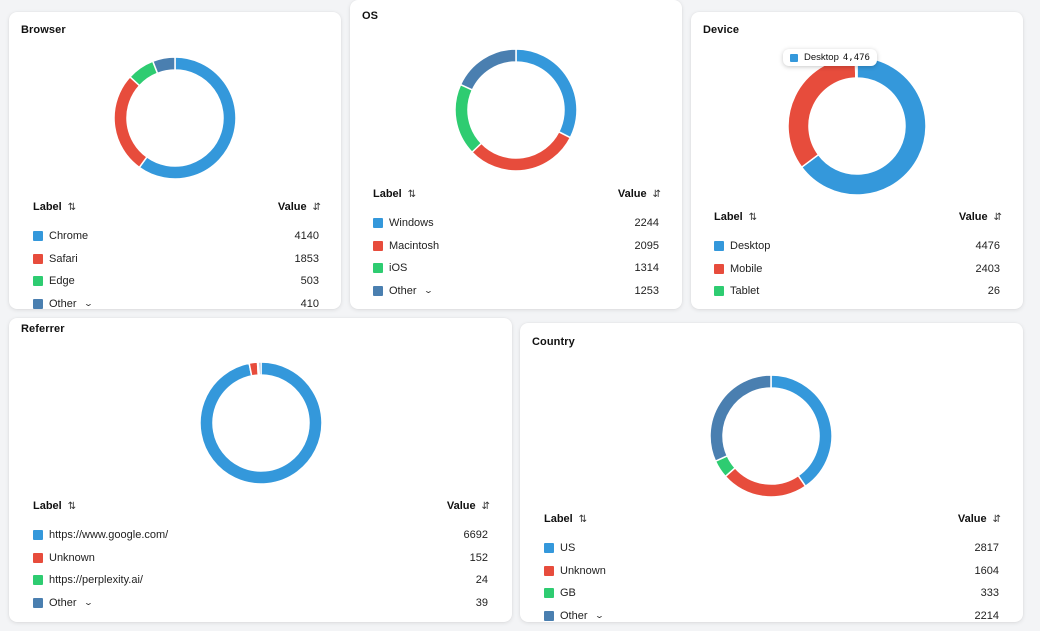 The height and width of the screenshot is (631, 1040). I want to click on row-label: Tablet, so click(745, 291).